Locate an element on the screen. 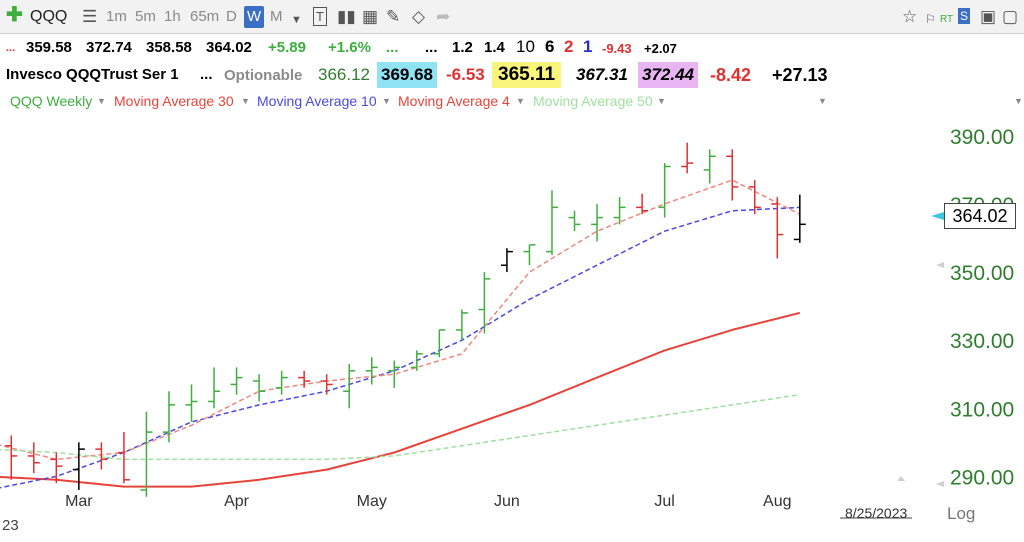  scroll-up-icon is located at coordinates (901, 478).